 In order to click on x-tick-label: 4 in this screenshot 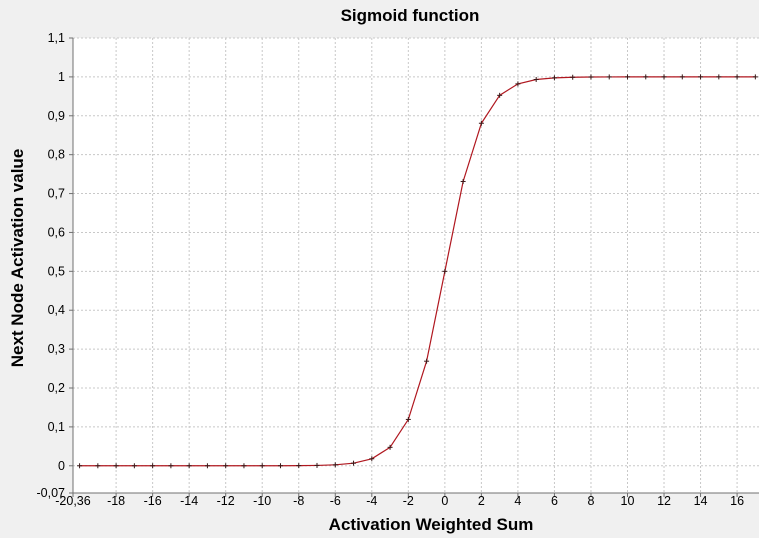, I will do `click(517, 501)`.